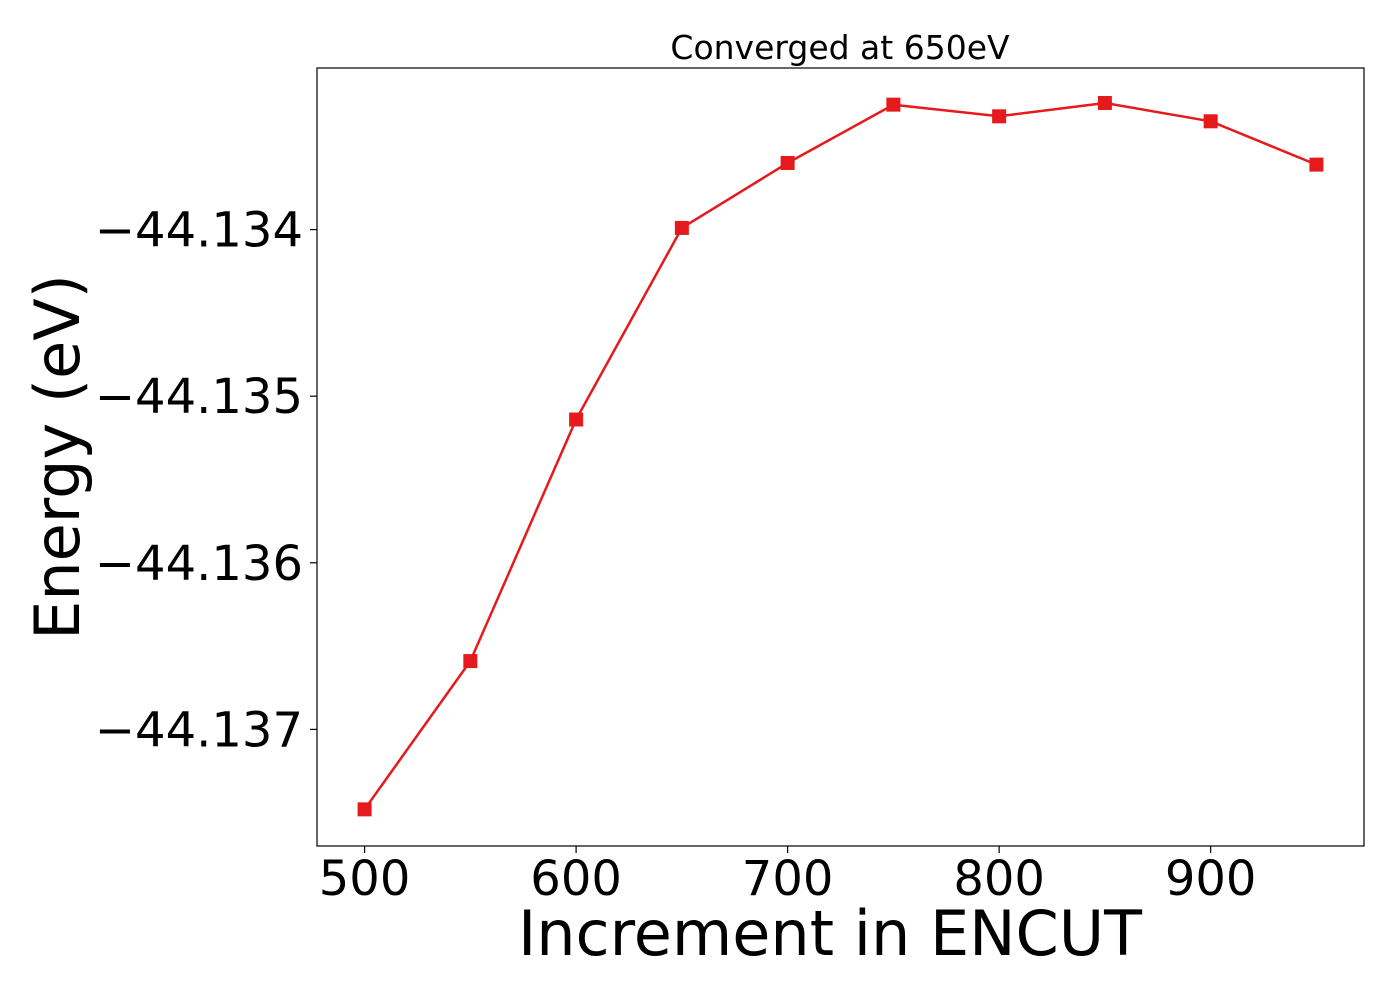 The height and width of the screenshot is (1000, 1400). Describe the element at coordinates (206, 480) in the screenshot. I see `y-axis-ticks: −44.137 −44.136 −44.135 −44.134` at that location.